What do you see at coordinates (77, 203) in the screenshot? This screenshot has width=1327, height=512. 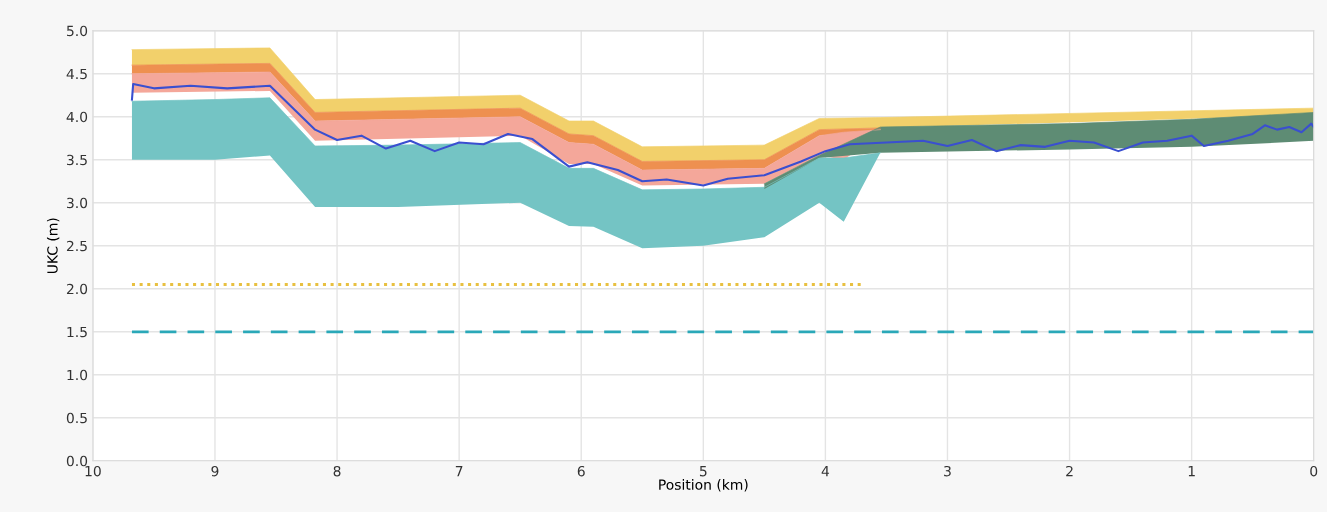 I see `y-tick-label: 3.0` at bounding box center [77, 203].